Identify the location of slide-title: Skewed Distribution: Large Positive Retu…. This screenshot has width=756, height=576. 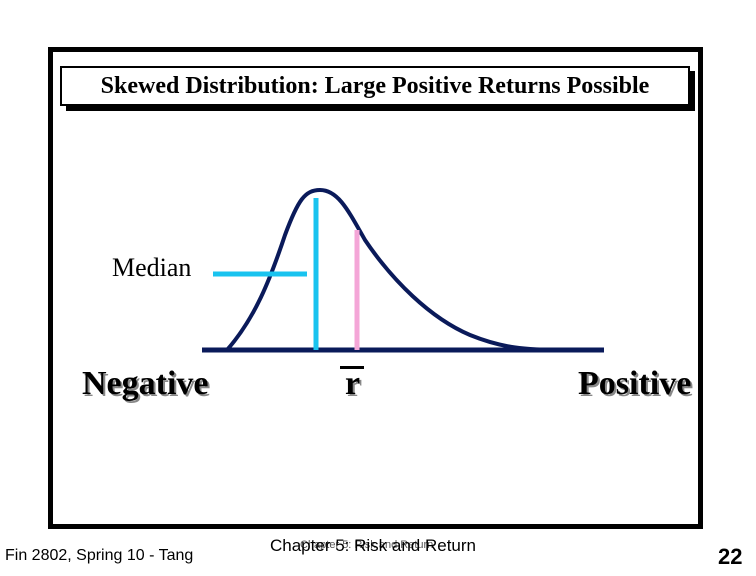
(375, 86).